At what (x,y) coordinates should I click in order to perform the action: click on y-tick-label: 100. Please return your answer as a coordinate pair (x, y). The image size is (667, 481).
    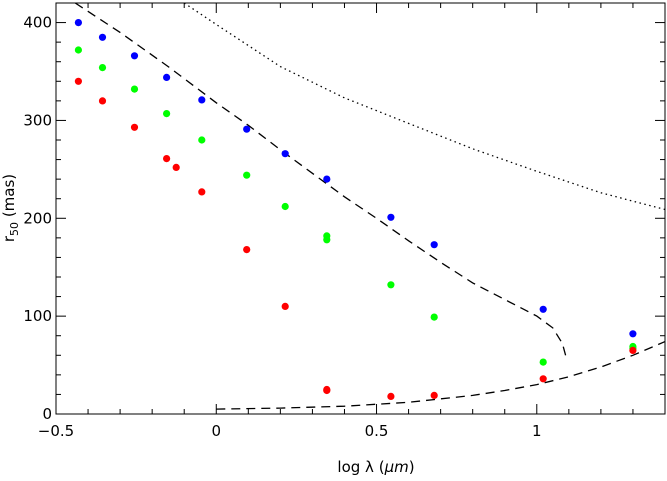
    Looking at the image, I should click on (37, 316).